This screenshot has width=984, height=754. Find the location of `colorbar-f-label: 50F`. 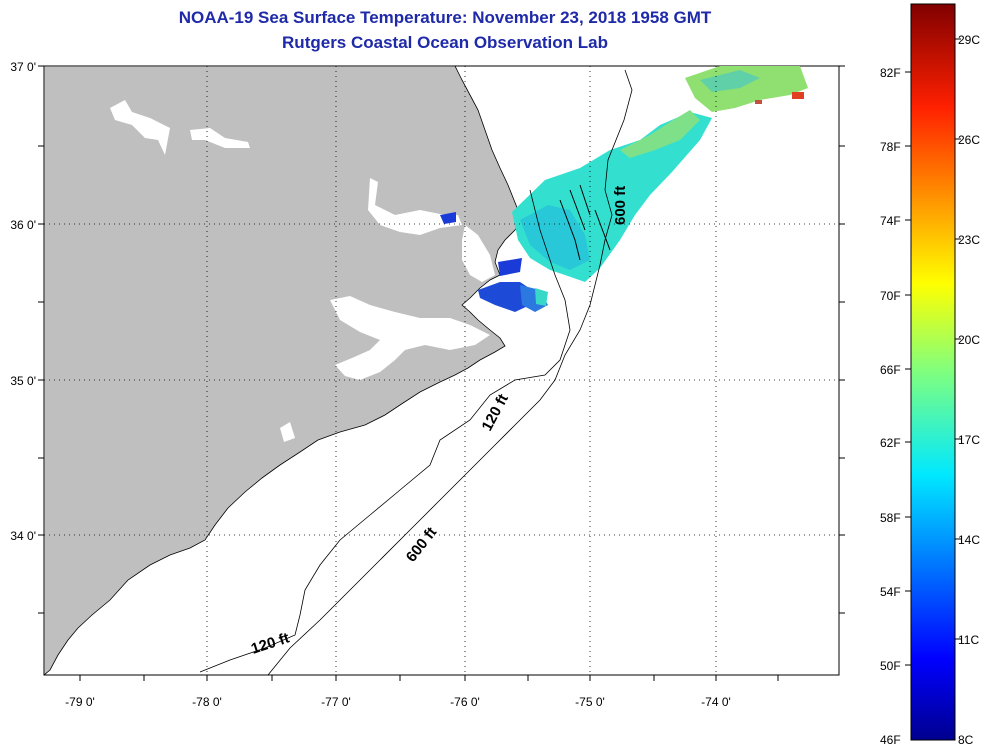

colorbar-f-label: 50F is located at coordinates (890, 666).